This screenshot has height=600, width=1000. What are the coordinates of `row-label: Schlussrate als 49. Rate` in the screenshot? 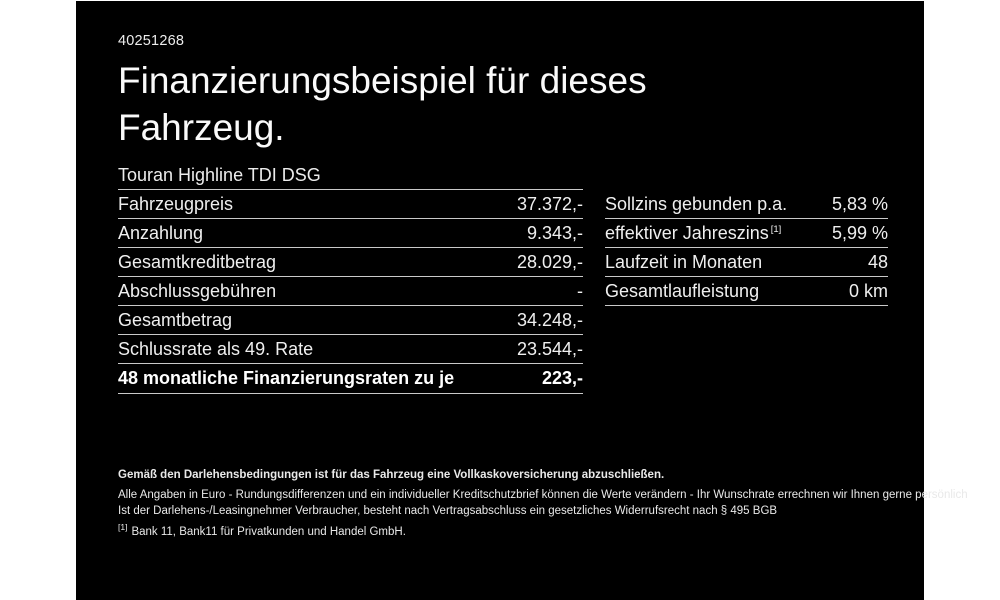 It's located at (216, 348).